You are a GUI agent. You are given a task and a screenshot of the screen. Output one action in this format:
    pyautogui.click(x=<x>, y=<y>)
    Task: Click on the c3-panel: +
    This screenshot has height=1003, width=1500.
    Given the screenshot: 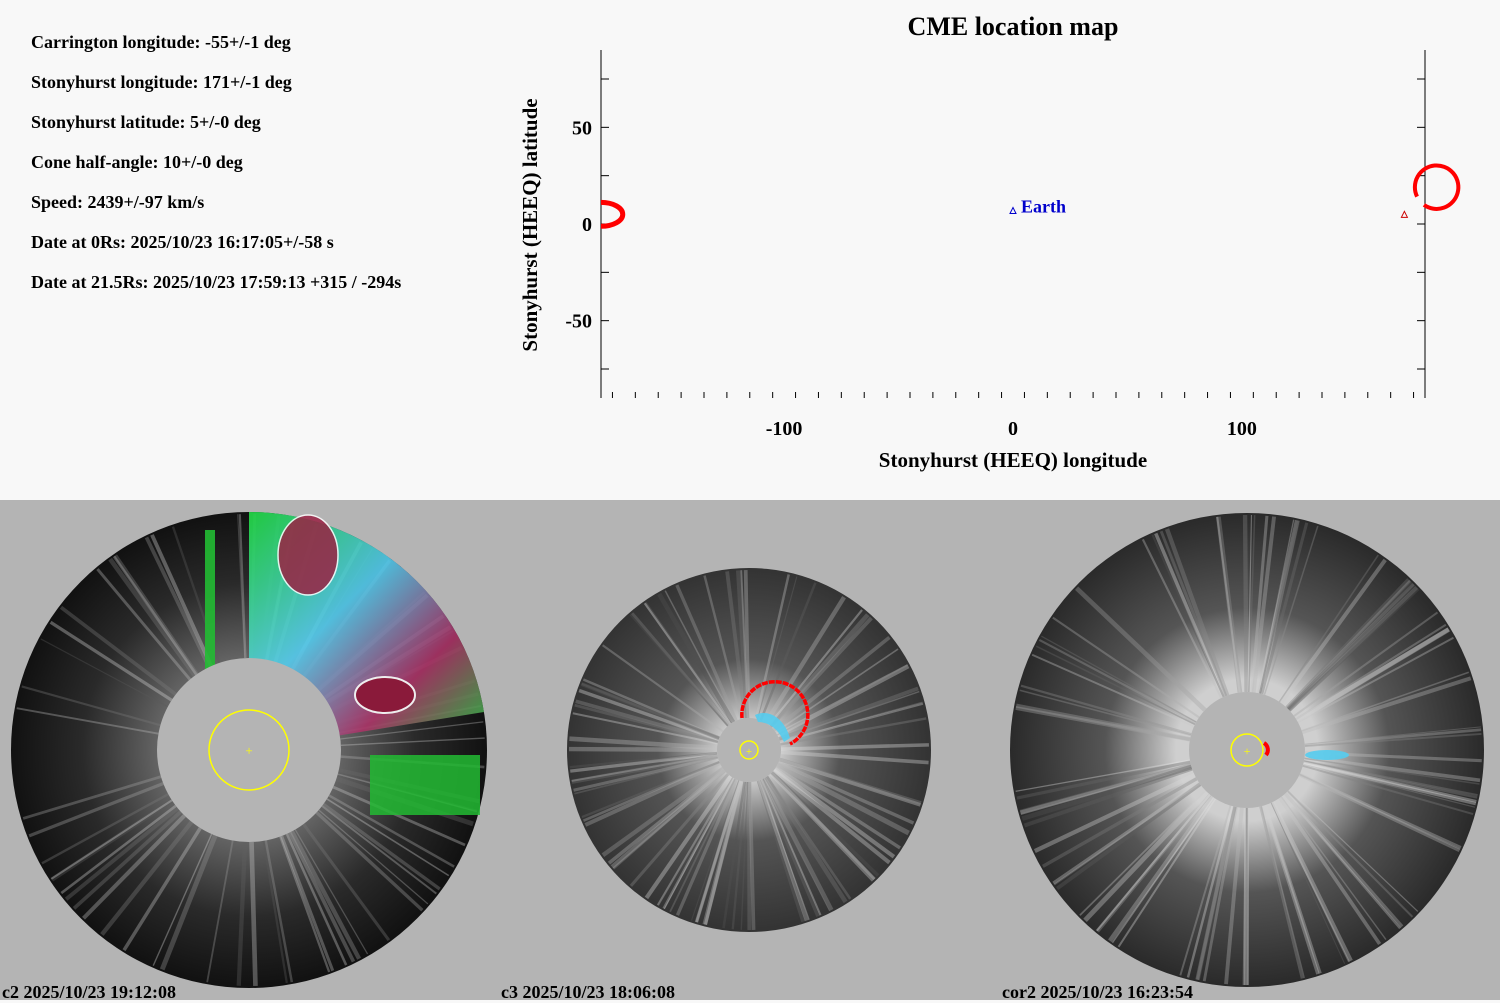 What is the action you would take?
    pyautogui.click(x=749, y=750)
    